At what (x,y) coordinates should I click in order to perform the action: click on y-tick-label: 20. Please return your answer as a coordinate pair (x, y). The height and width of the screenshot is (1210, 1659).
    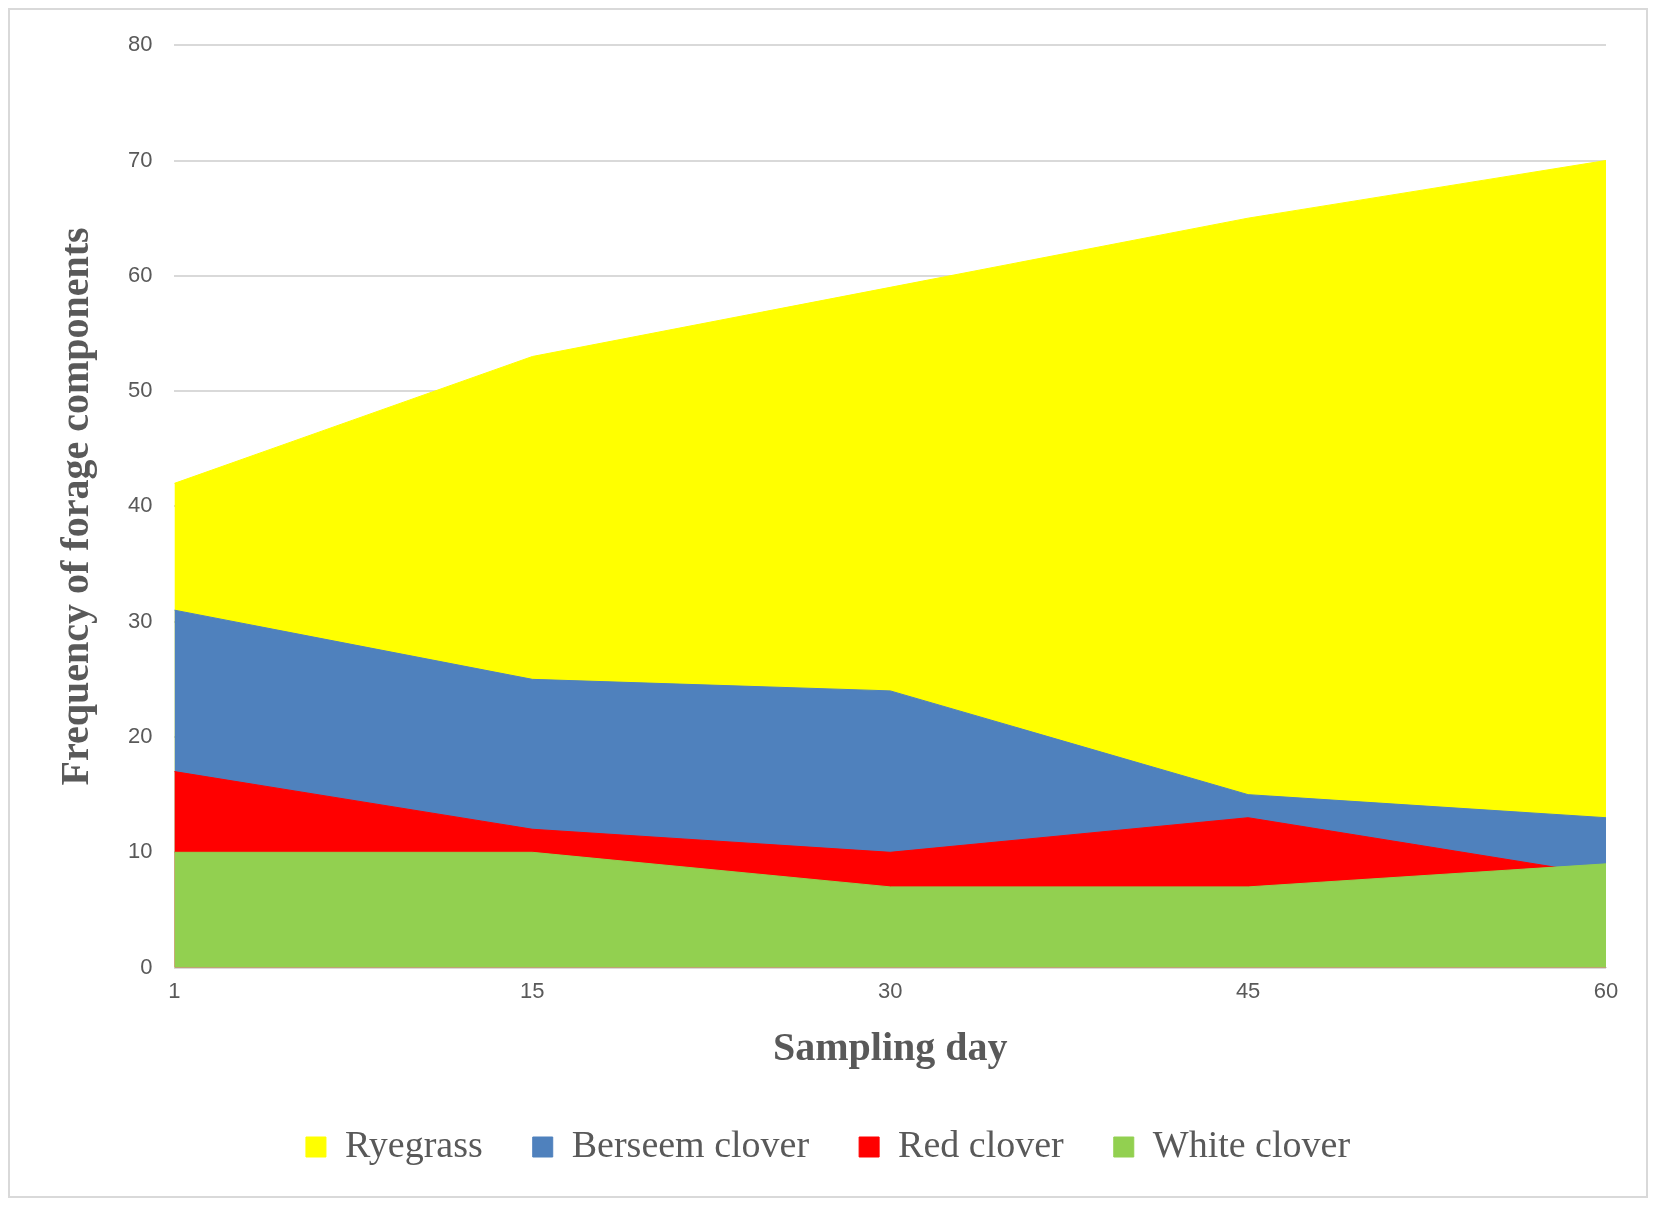
    Looking at the image, I should click on (140, 736).